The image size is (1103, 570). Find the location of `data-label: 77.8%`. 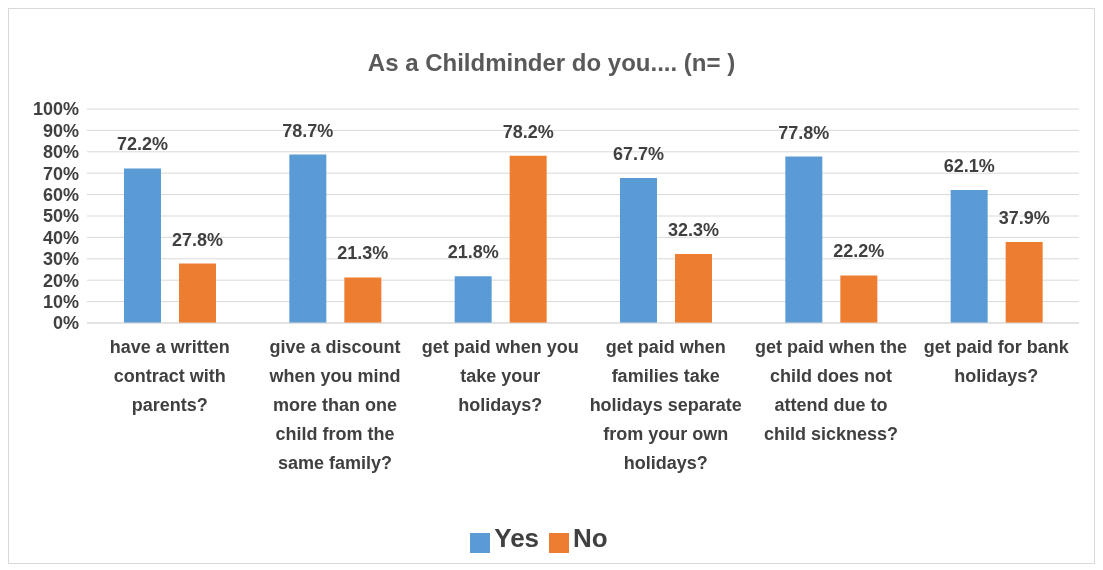

data-label: 77.8% is located at coordinates (804, 132).